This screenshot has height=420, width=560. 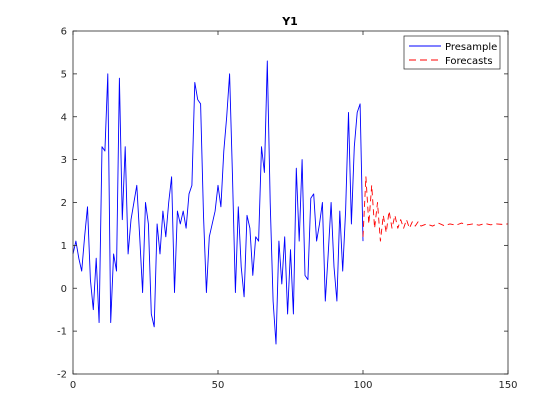 What do you see at coordinates (64, 246) in the screenshot?
I see `y-tick-label: 1` at bounding box center [64, 246].